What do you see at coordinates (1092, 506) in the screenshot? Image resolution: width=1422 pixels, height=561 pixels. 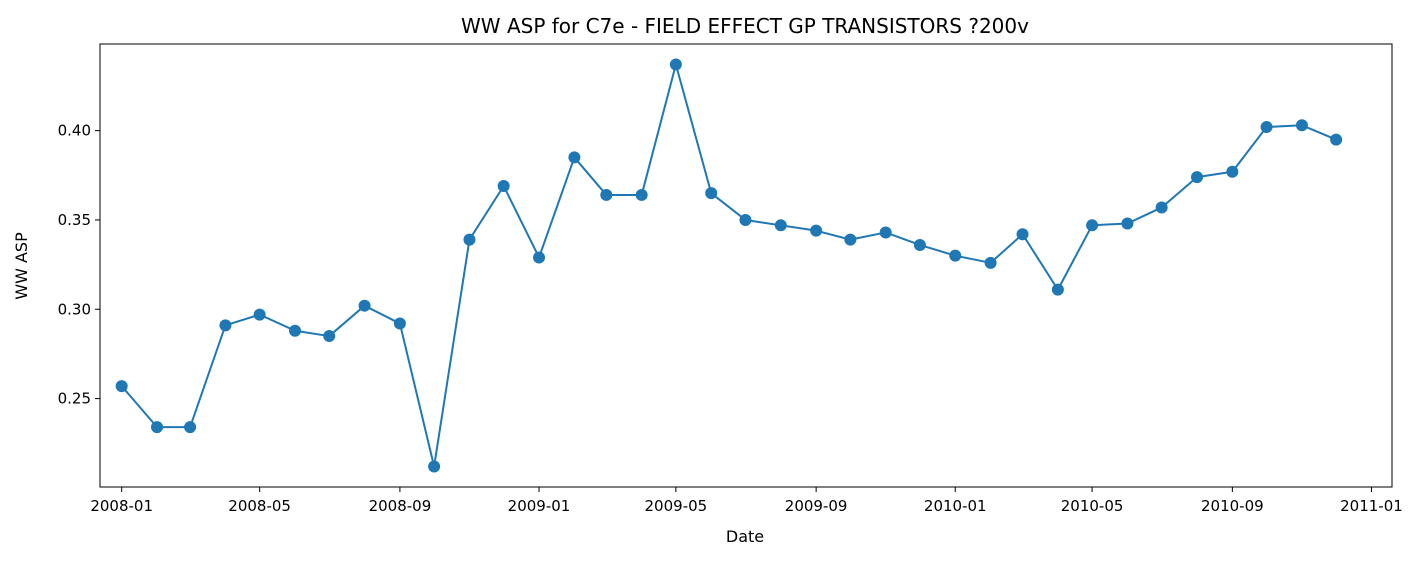 I see `x-tick-label: 2010-05` at bounding box center [1092, 506].